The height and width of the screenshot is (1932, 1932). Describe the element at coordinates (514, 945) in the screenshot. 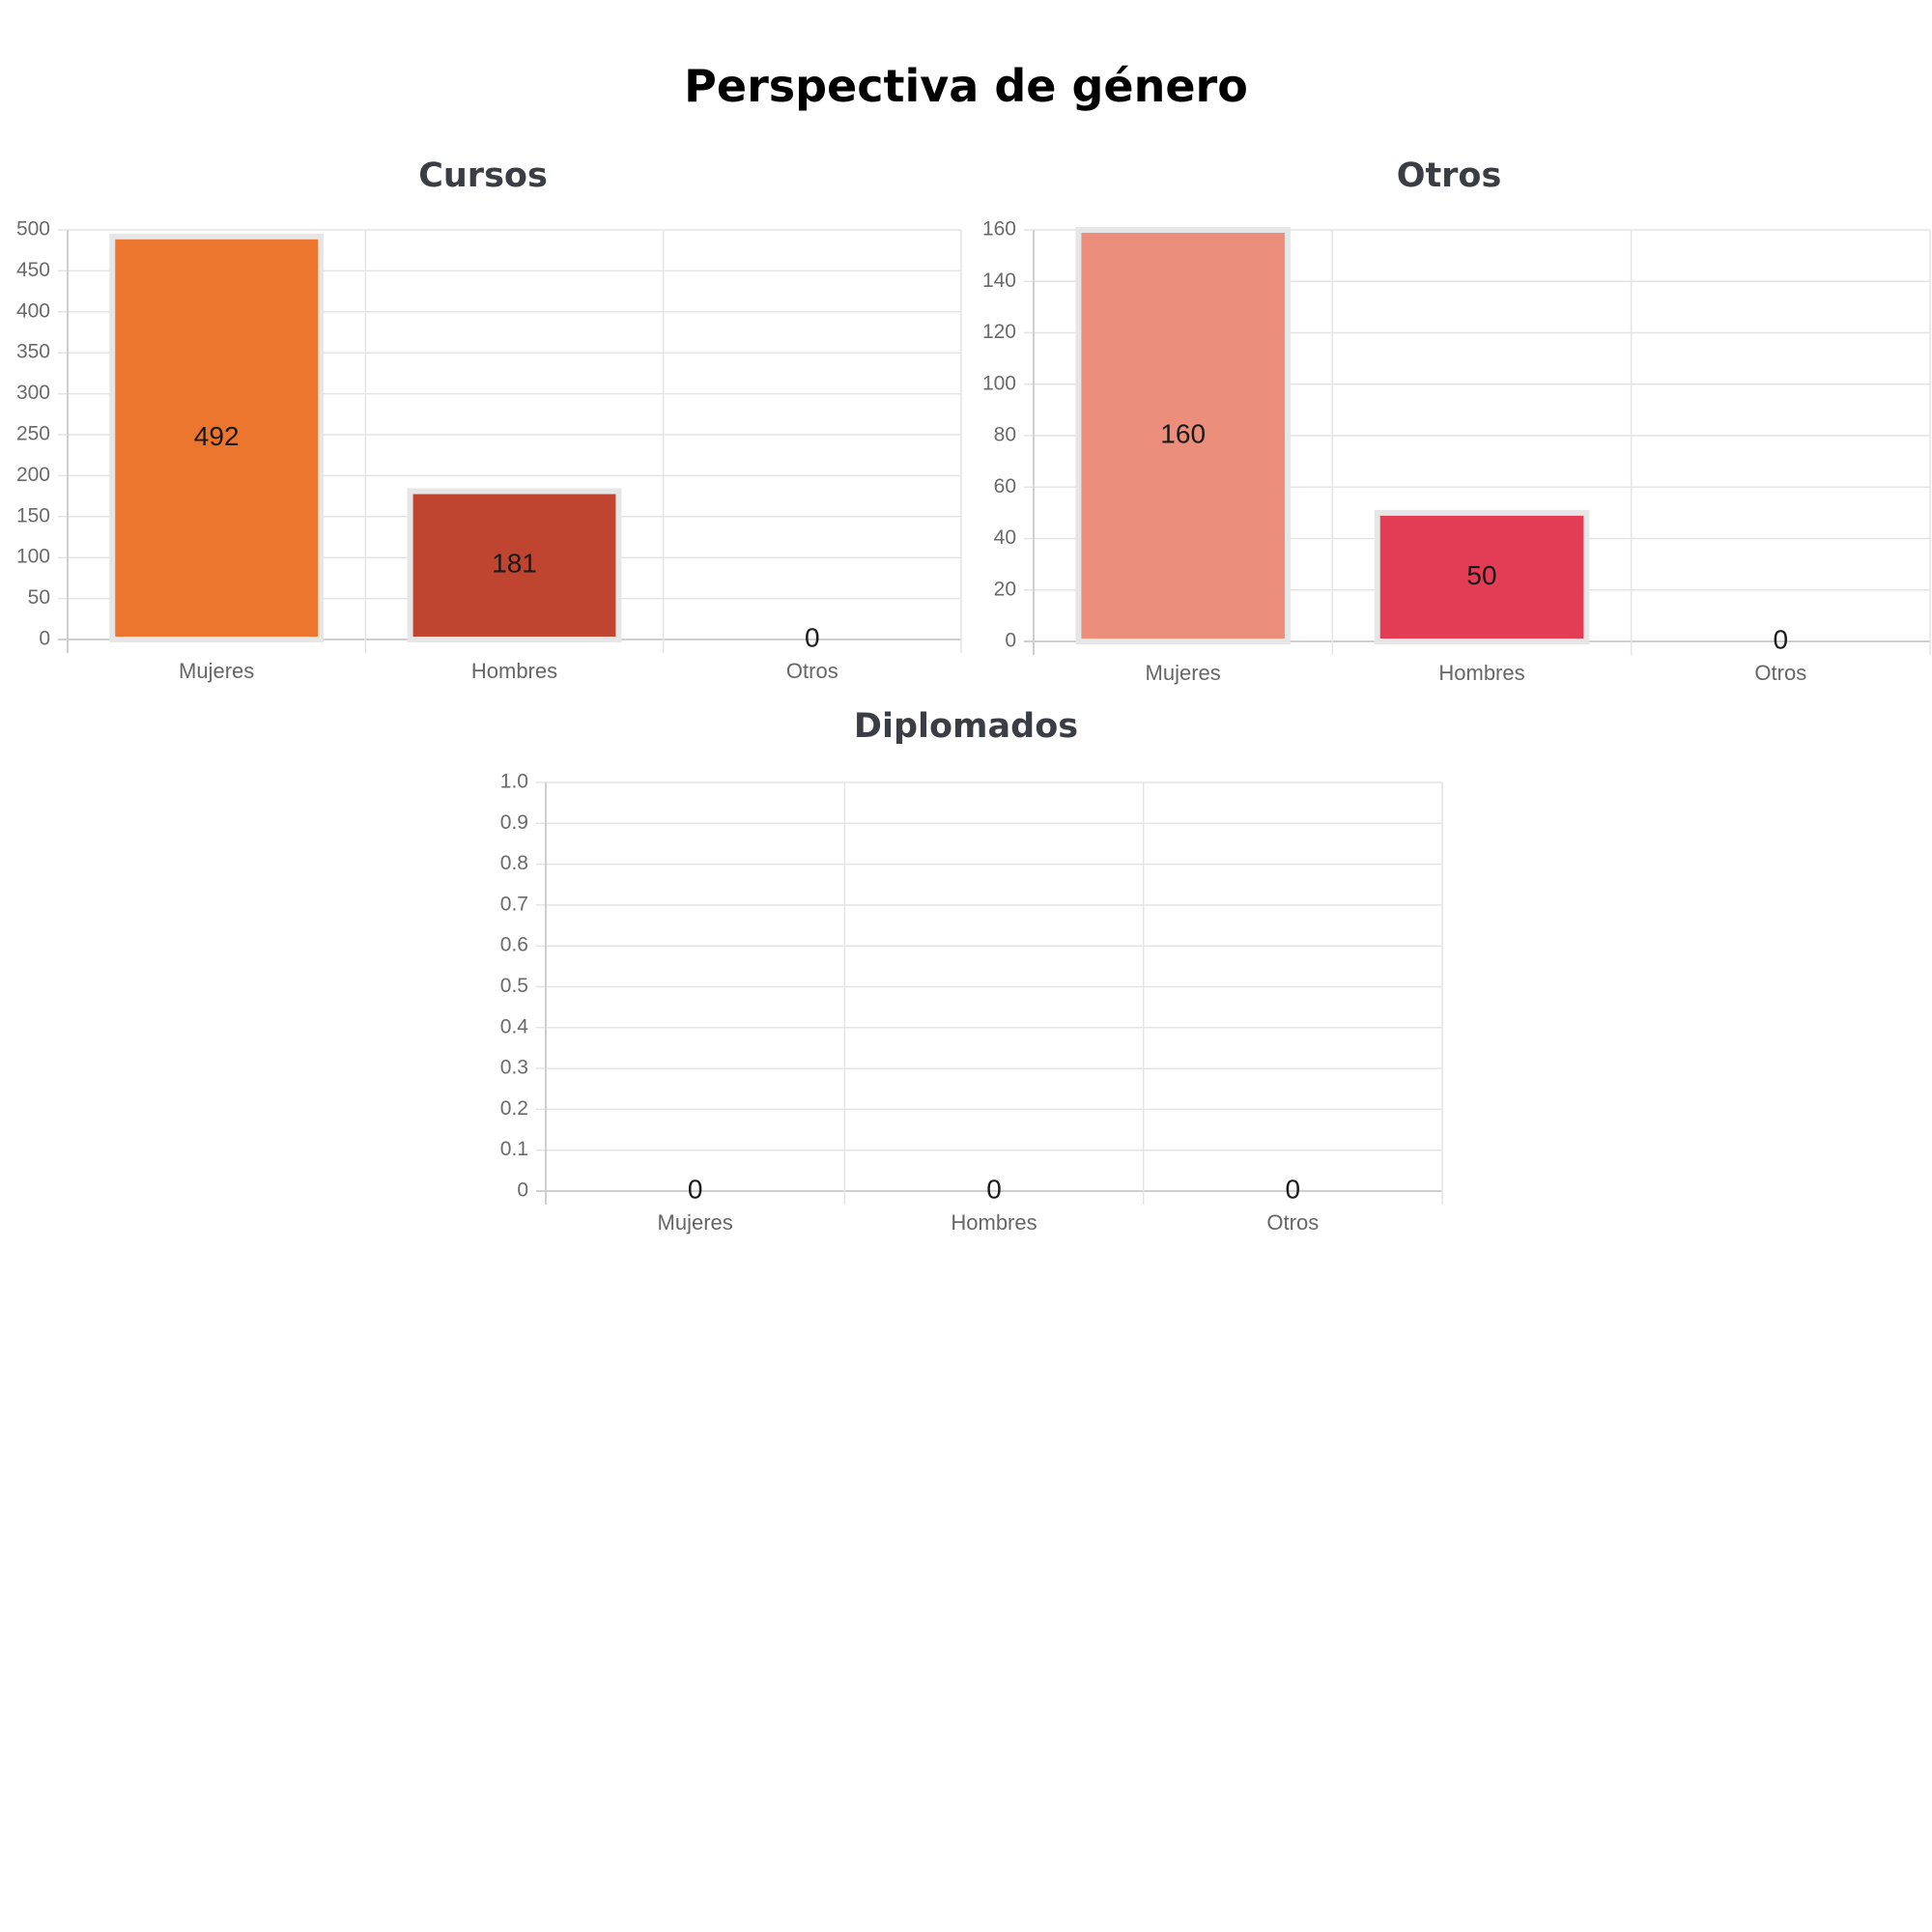

I see `y-tick-label: 0.6` at that location.